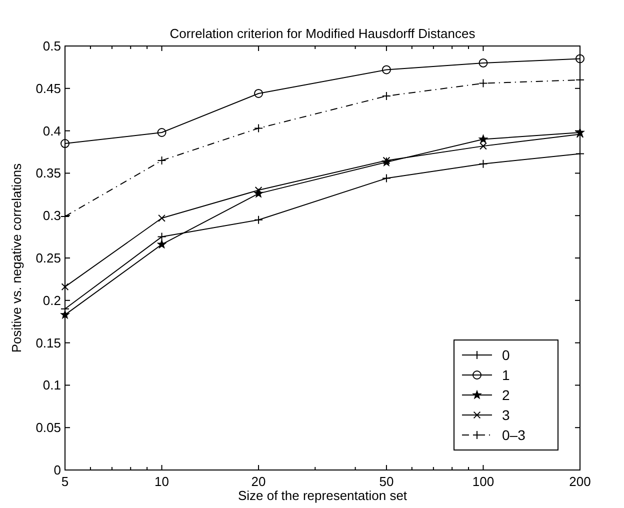 The height and width of the screenshot is (508, 624). Describe the element at coordinates (323, 495) in the screenshot. I see `x-axis-title: Size of the representation set` at that location.